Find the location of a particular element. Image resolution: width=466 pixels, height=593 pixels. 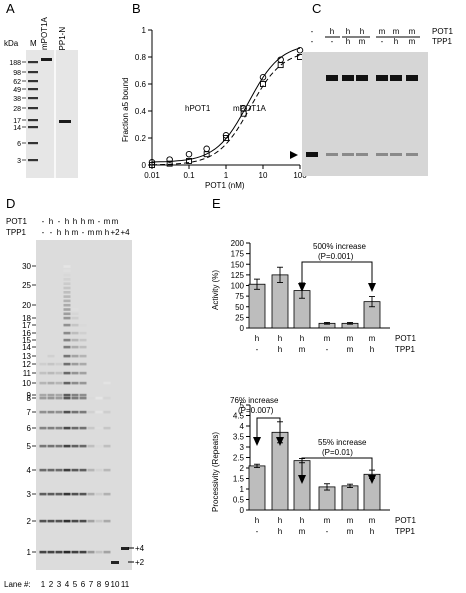

mpot1a-curve-label: mPOT1A is located at coordinates (250, 108).